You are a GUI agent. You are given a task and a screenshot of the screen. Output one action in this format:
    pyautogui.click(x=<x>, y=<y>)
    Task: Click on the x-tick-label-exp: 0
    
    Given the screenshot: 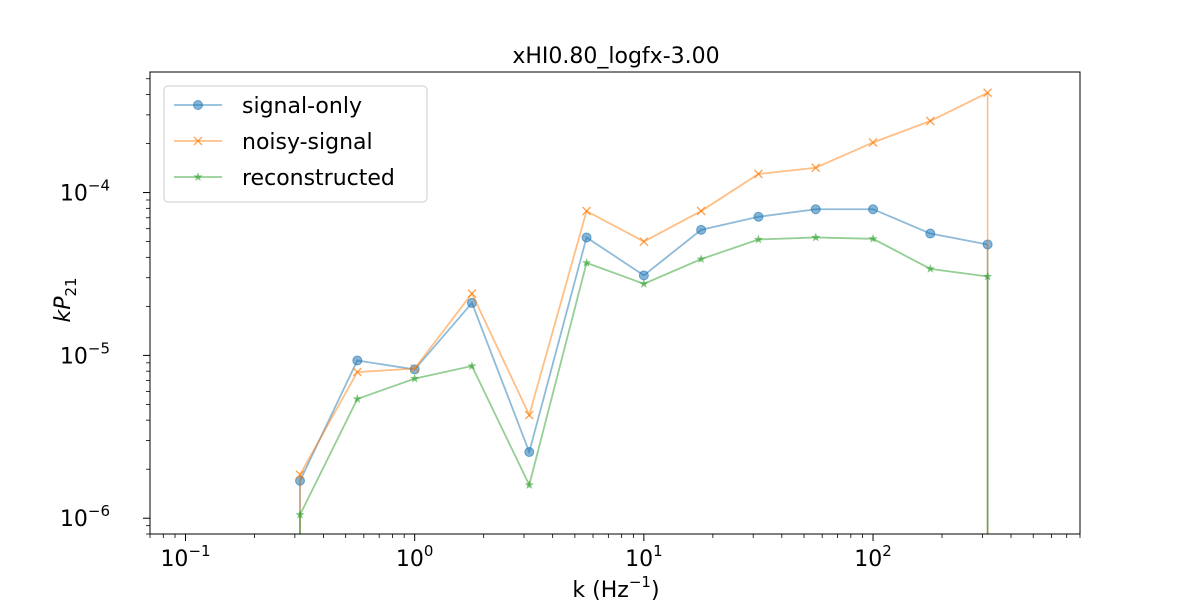 What is the action you would take?
    pyautogui.click(x=429, y=551)
    